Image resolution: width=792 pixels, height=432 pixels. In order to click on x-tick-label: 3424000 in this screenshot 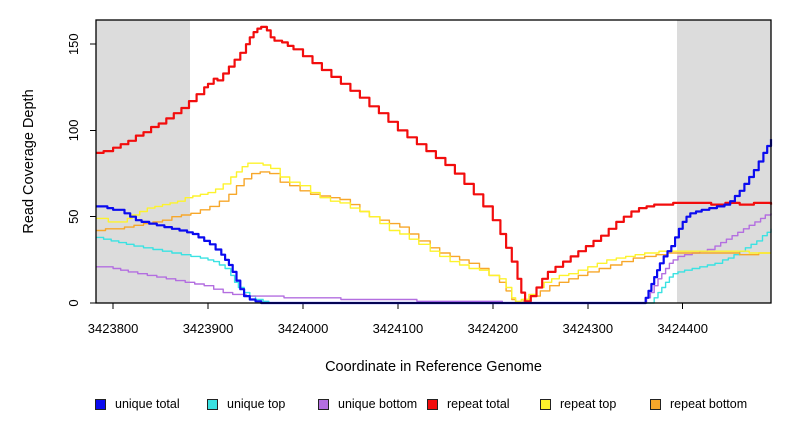, I will do `click(303, 328)`.